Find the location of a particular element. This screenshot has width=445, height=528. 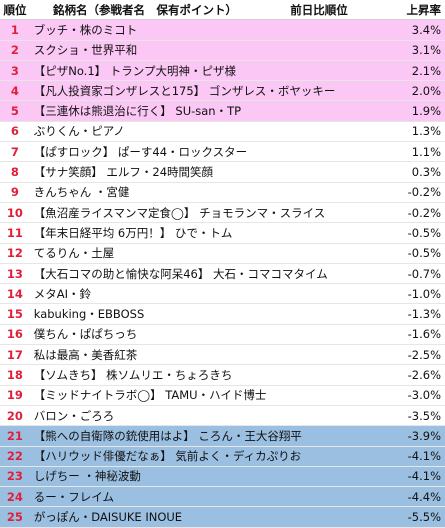

table-row: 4 【凡人投資家ゴンザレスと175】 ゴンザレス・ボヤッキー 2.0% is located at coordinates (222, 91).